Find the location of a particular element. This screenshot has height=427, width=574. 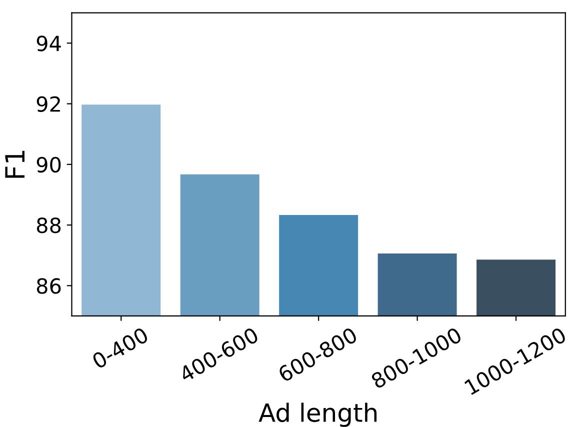

x-axis-title: Ad length is located at coordinates (317, 414).